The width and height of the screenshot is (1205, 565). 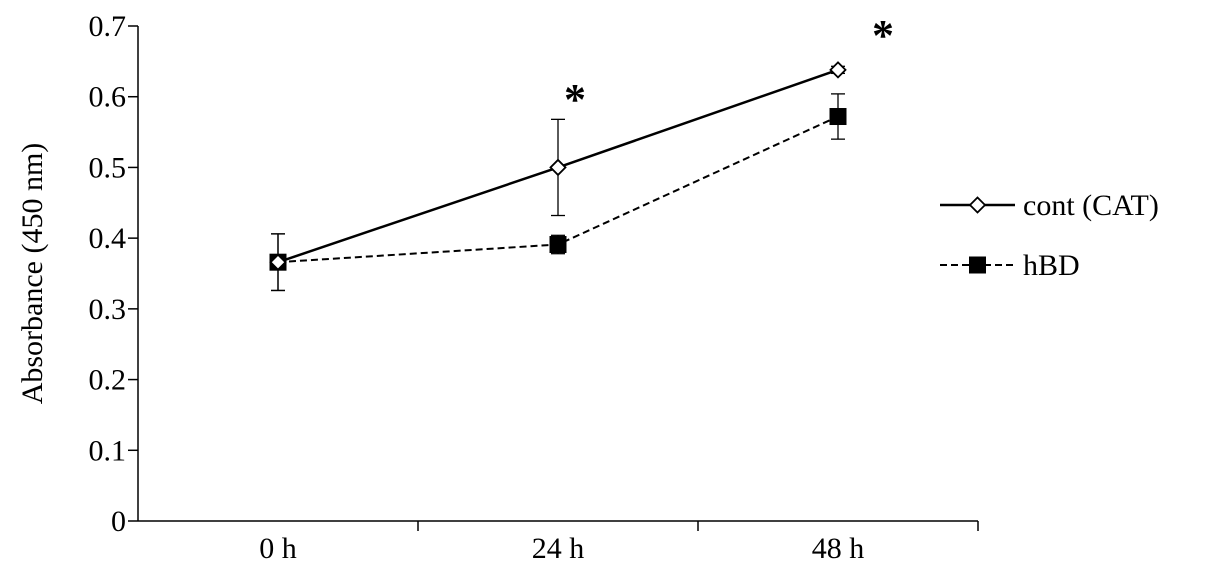 What do you see at coordinates (278, 548) in the screenshot?
I see `x-tick-label: 0 h` at bounding box center [278, 548].